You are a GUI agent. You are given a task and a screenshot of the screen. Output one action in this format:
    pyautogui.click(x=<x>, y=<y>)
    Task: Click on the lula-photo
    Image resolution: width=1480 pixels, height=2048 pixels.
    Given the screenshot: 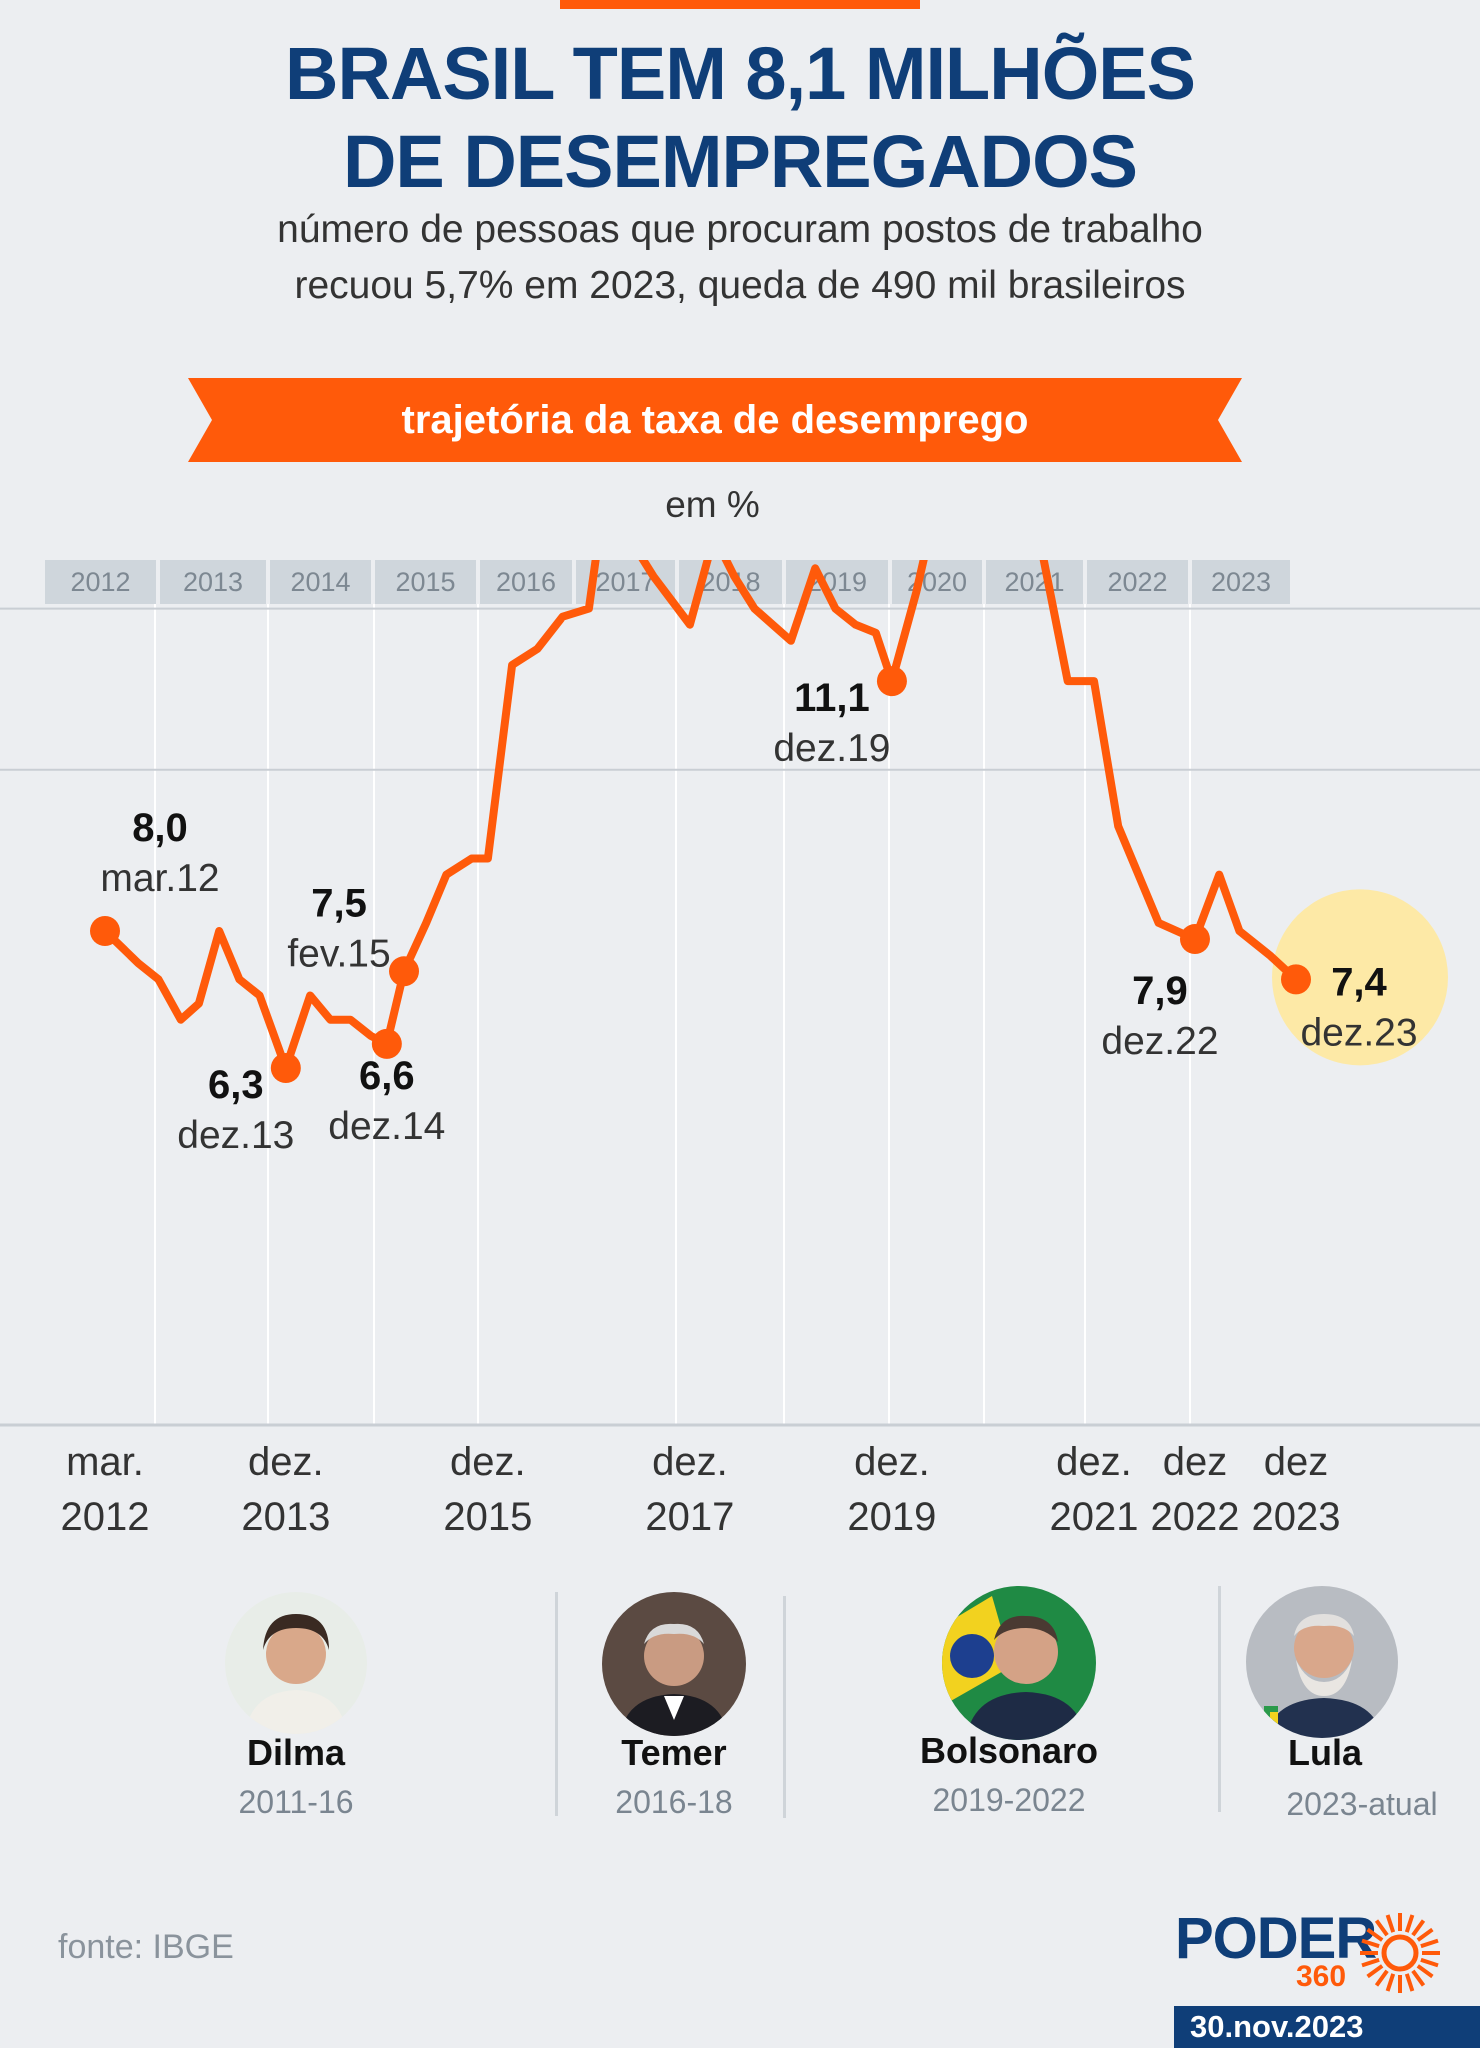 What is the action you would take?
    pyautogui.click(x=1322, y=1662)
    